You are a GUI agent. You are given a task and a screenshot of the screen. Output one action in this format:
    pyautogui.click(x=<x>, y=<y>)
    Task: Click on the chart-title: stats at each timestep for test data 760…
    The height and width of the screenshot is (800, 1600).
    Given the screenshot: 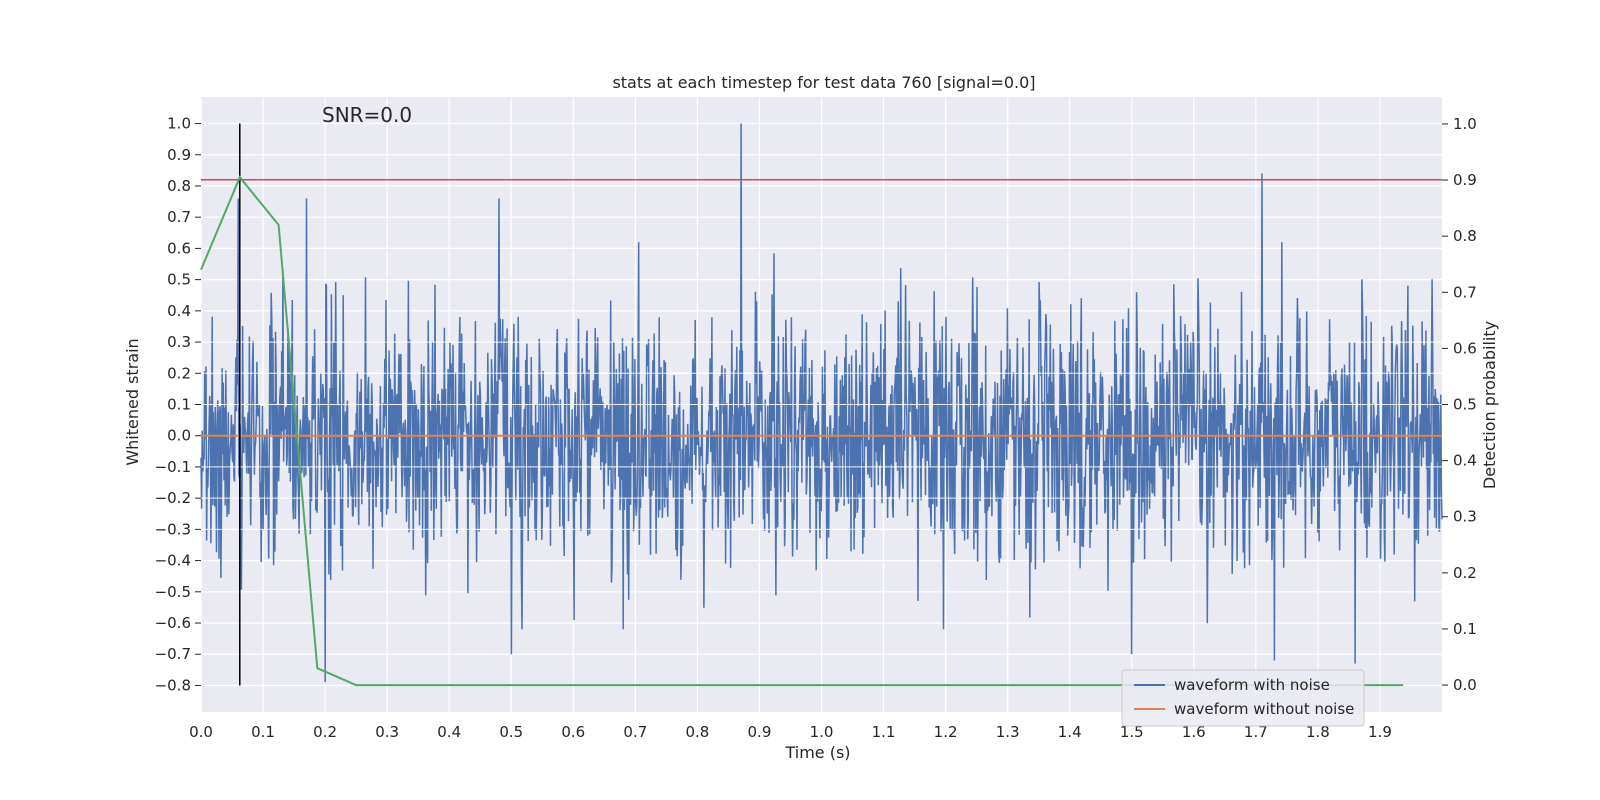 What is the action you would take?
    pyautogui.click(x=823, y=82)
    